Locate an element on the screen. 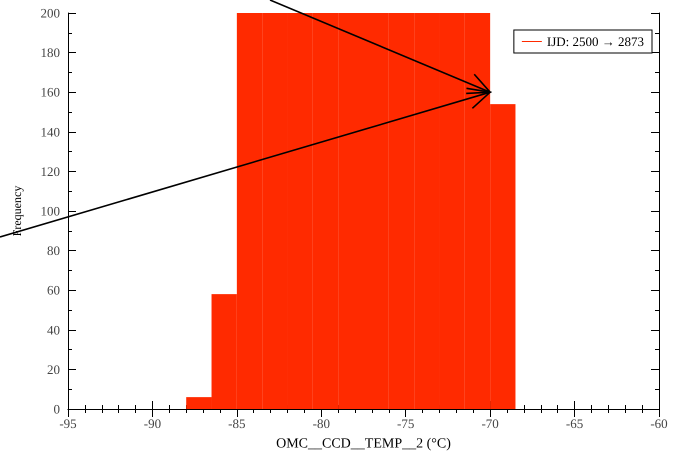  y-tick-label: 40 is located at coordinates (53, 330).